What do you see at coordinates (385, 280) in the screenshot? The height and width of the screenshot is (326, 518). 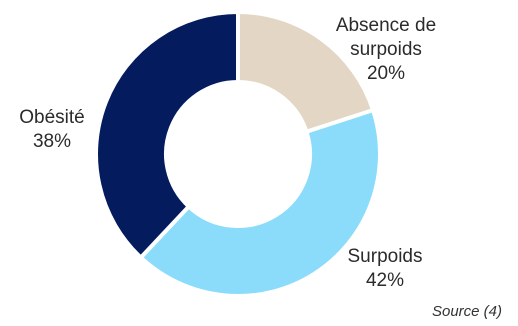 I see `slice-value-1: 42%` at bounding box center [385, 280].